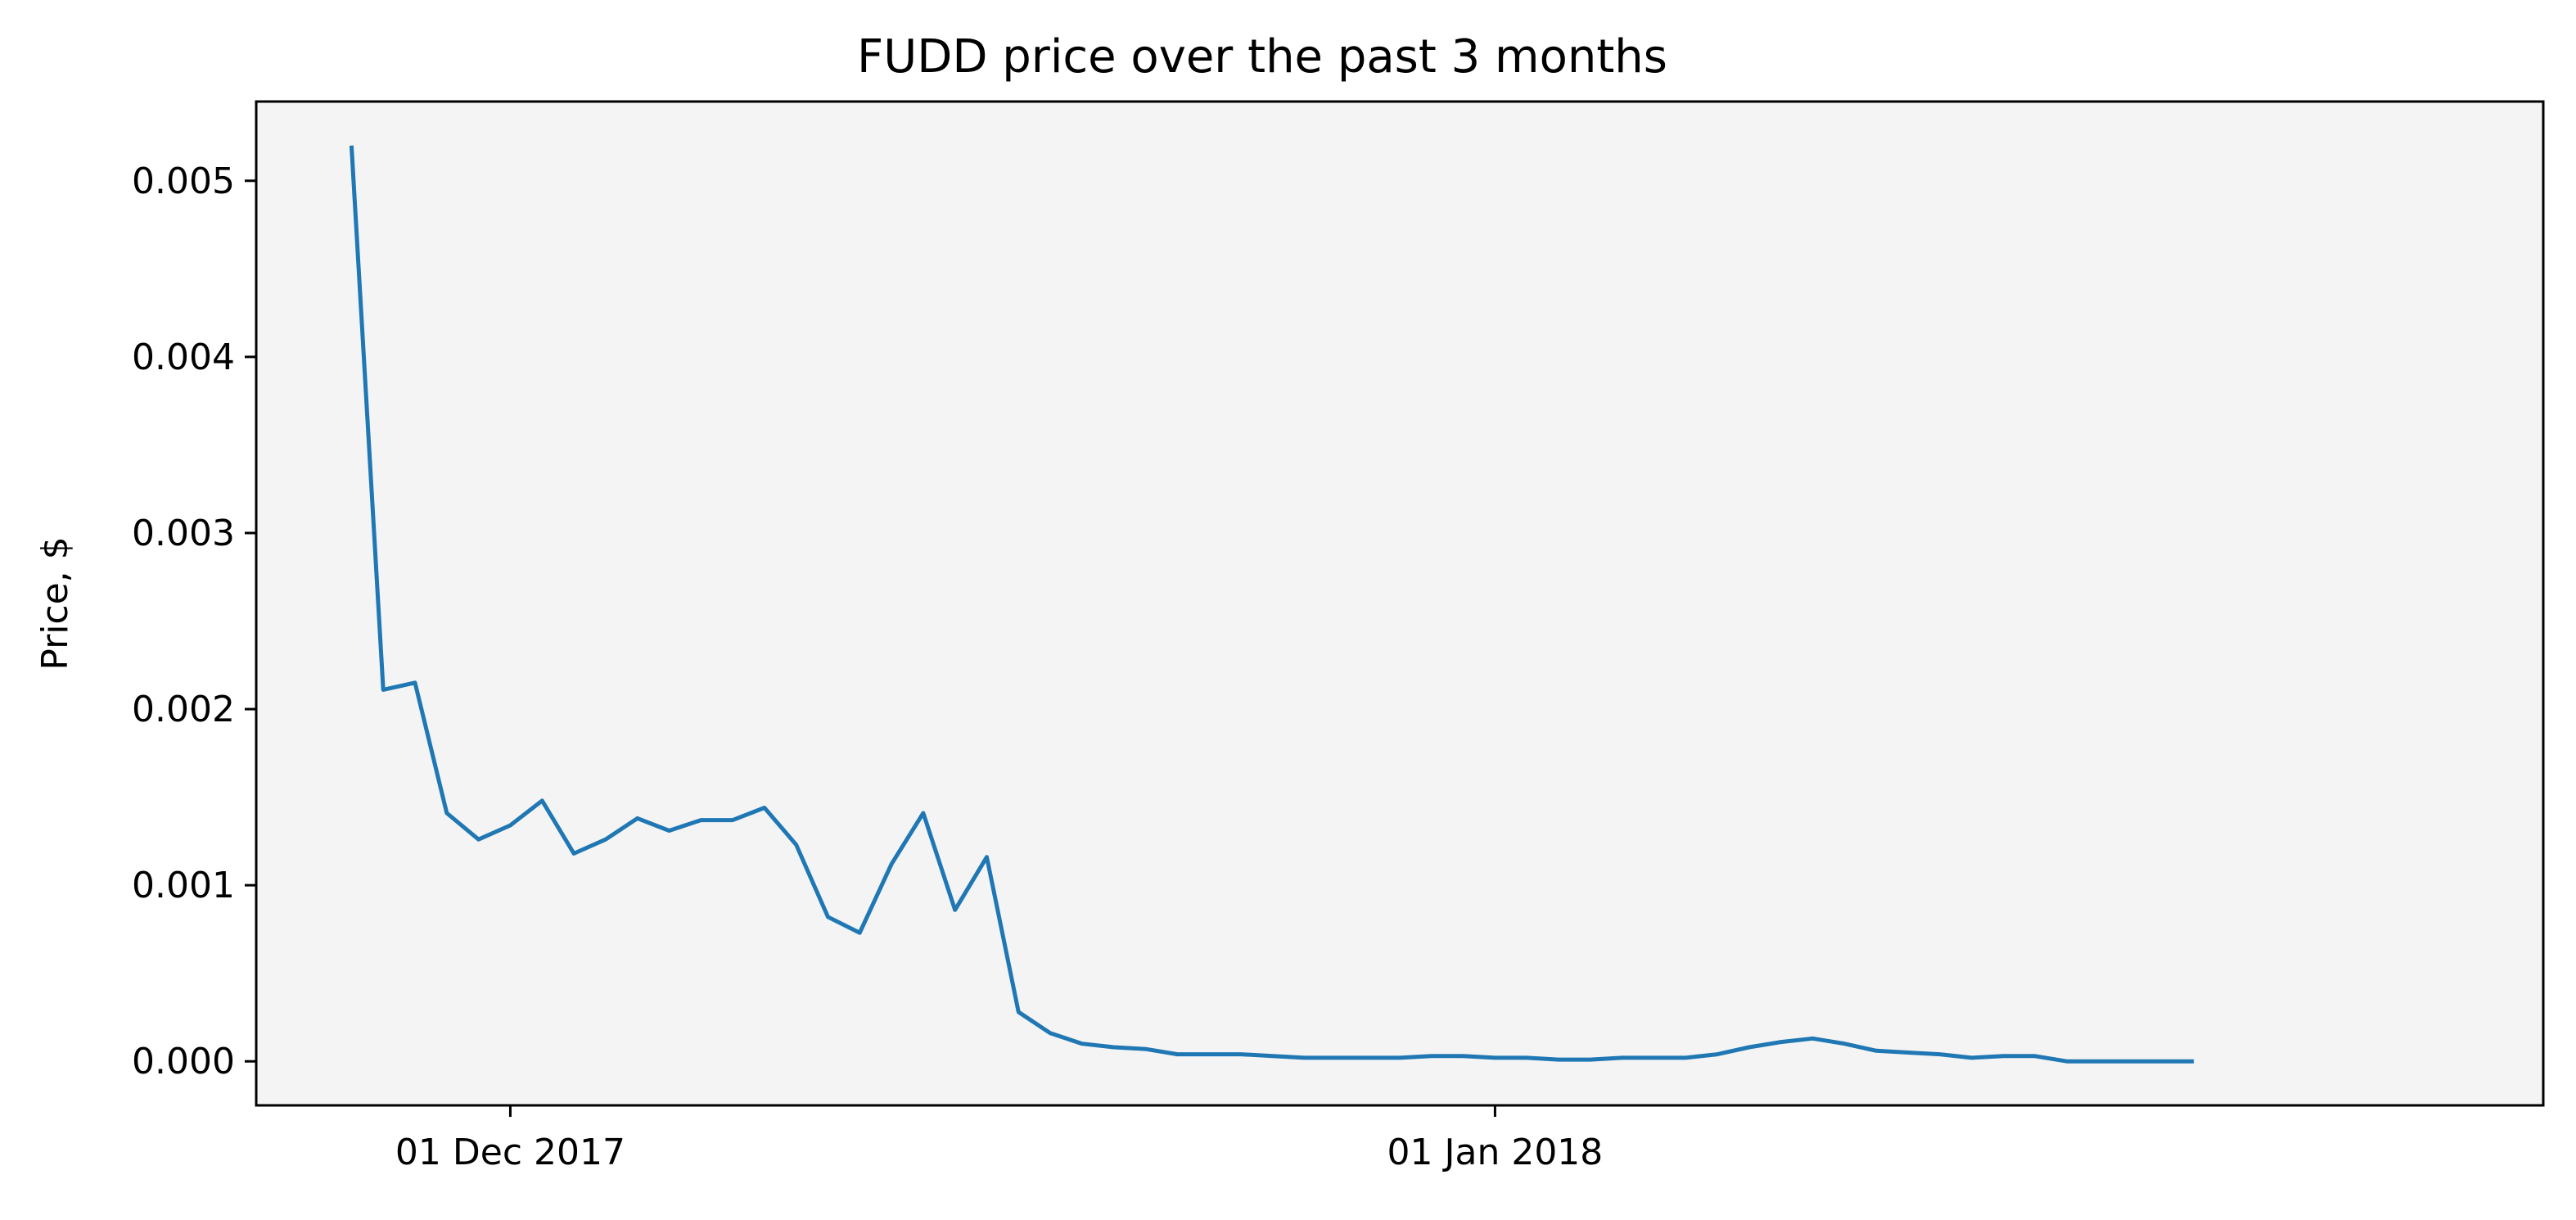  What do you see at coordinates (194, 621) in the screenshot?
I see `y-axis: 0.000 0.001 0.002 0.003 0.004 0.005` at bounding box center [194, 621].